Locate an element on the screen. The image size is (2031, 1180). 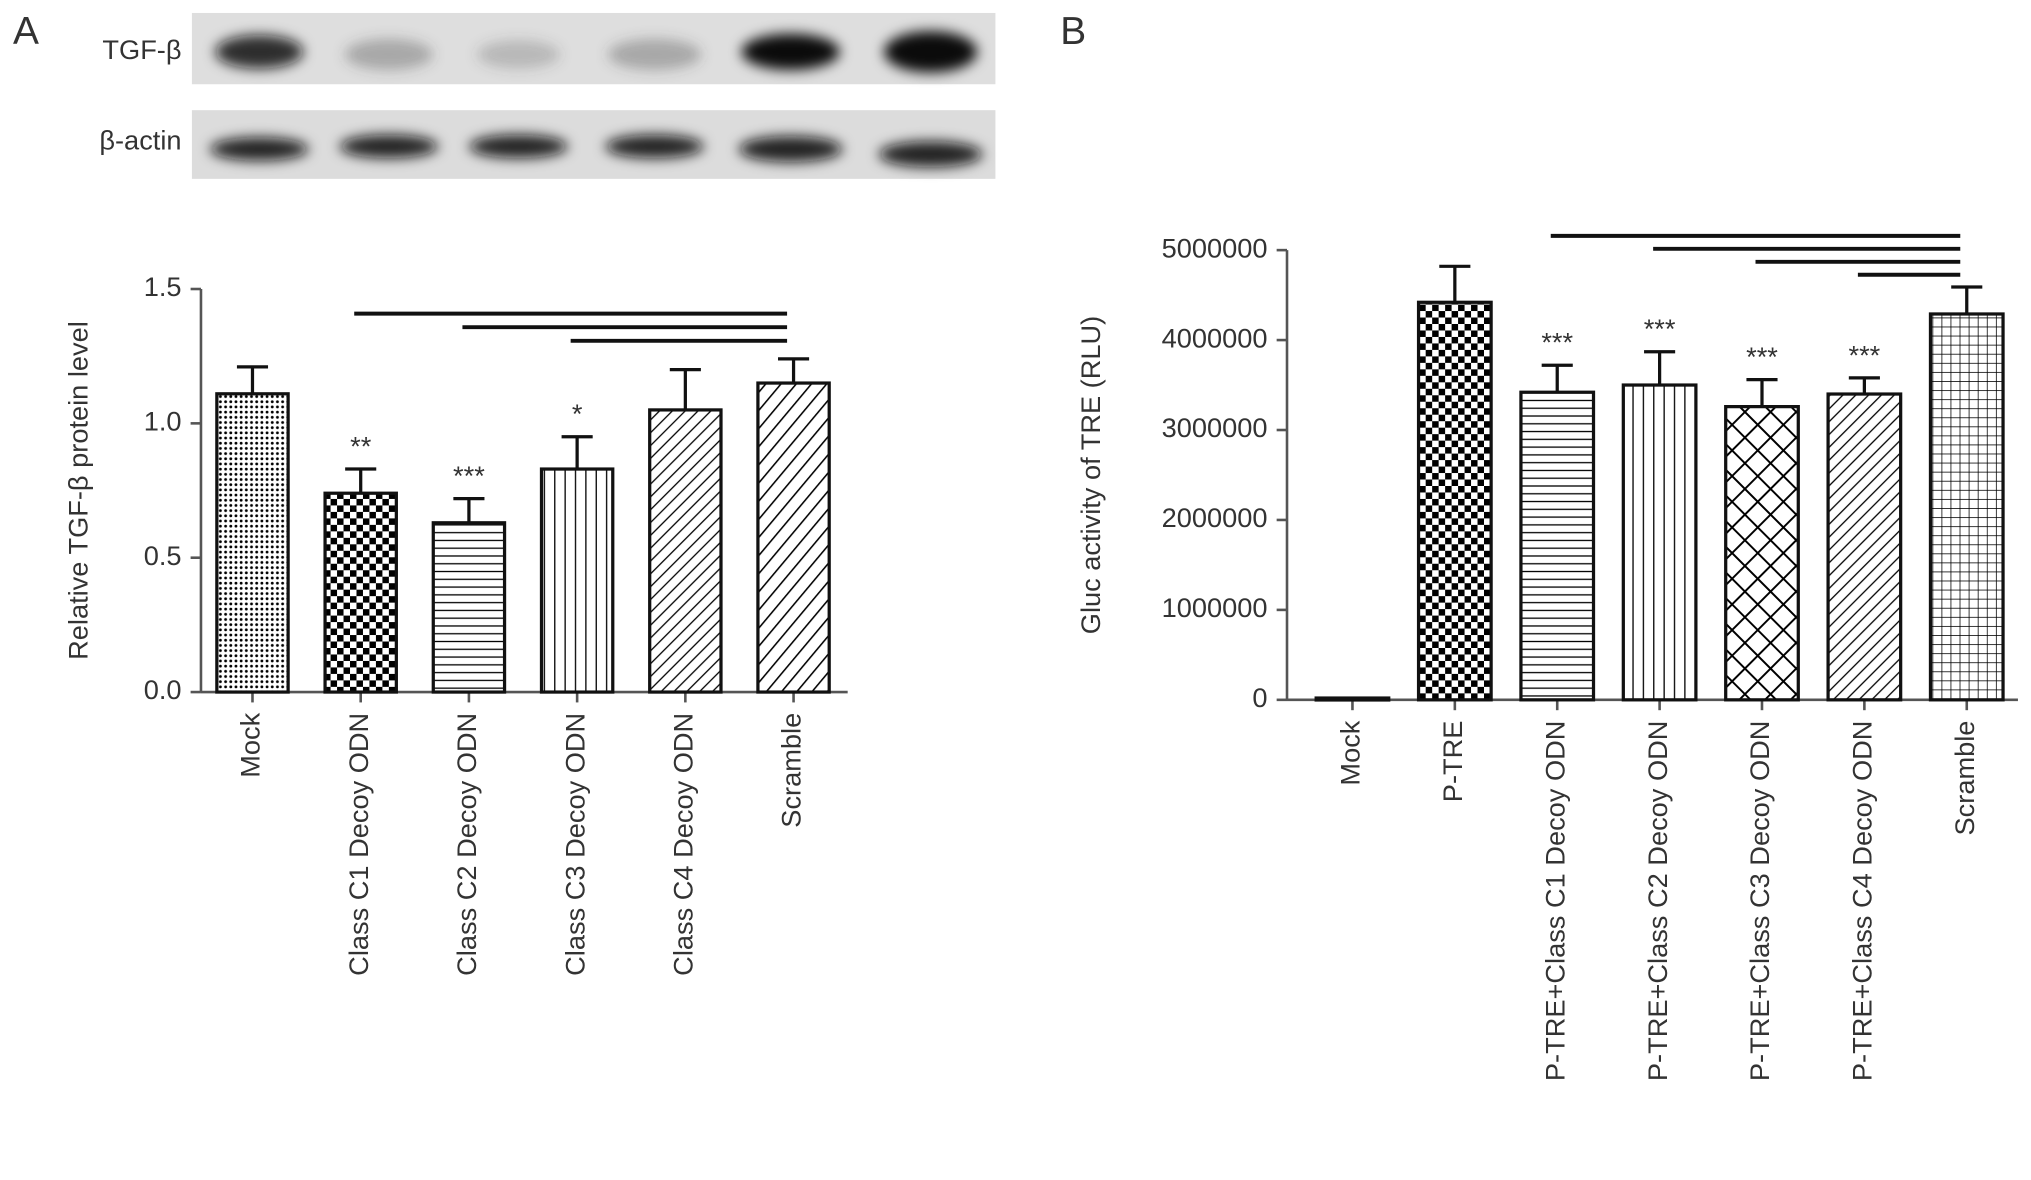
x-tick-label: Class C2 Decoy ODN is located at coordinates (466, 844).